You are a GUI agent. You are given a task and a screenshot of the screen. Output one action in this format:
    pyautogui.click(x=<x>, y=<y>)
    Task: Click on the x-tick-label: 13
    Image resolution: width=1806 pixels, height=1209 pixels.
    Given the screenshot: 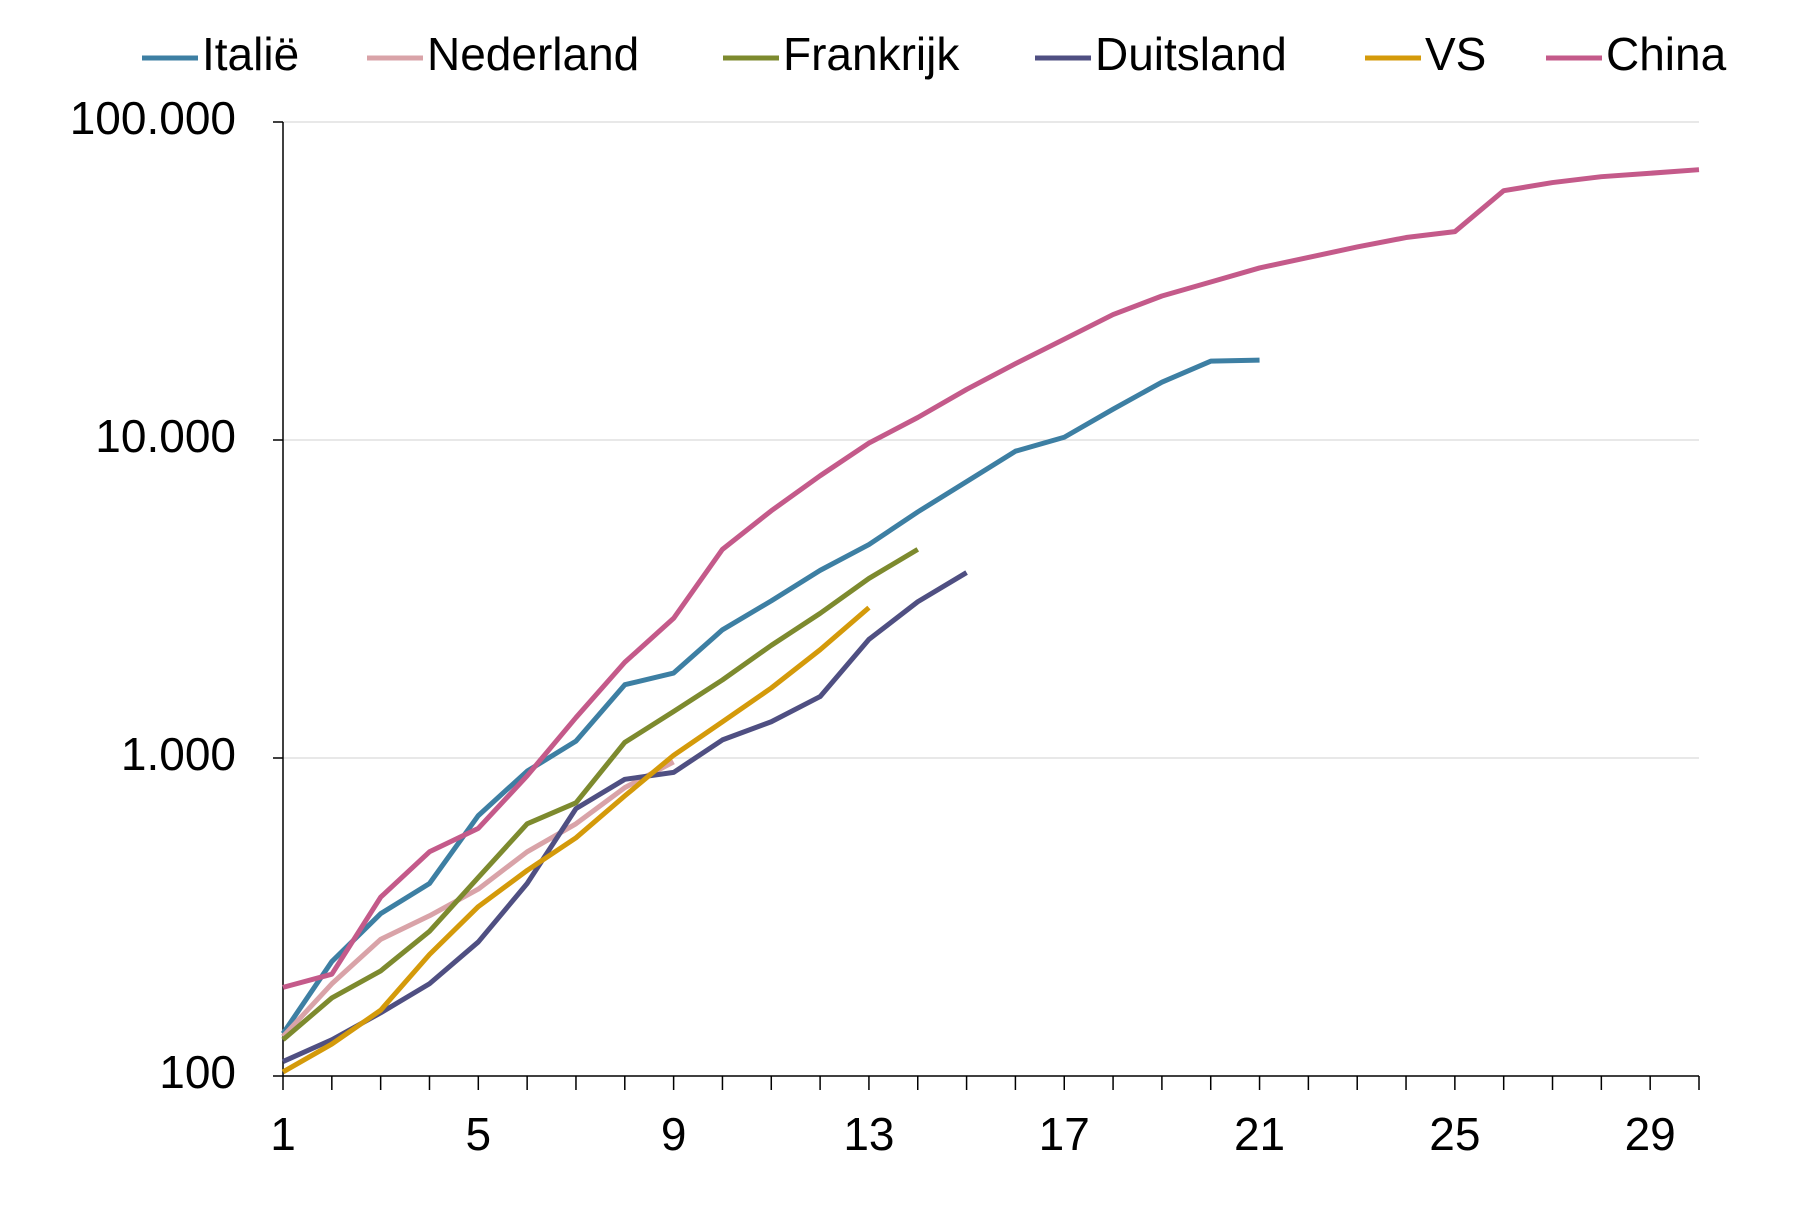 What is the action you would take?
    pyautogui.click(x=868, y=1134)
    